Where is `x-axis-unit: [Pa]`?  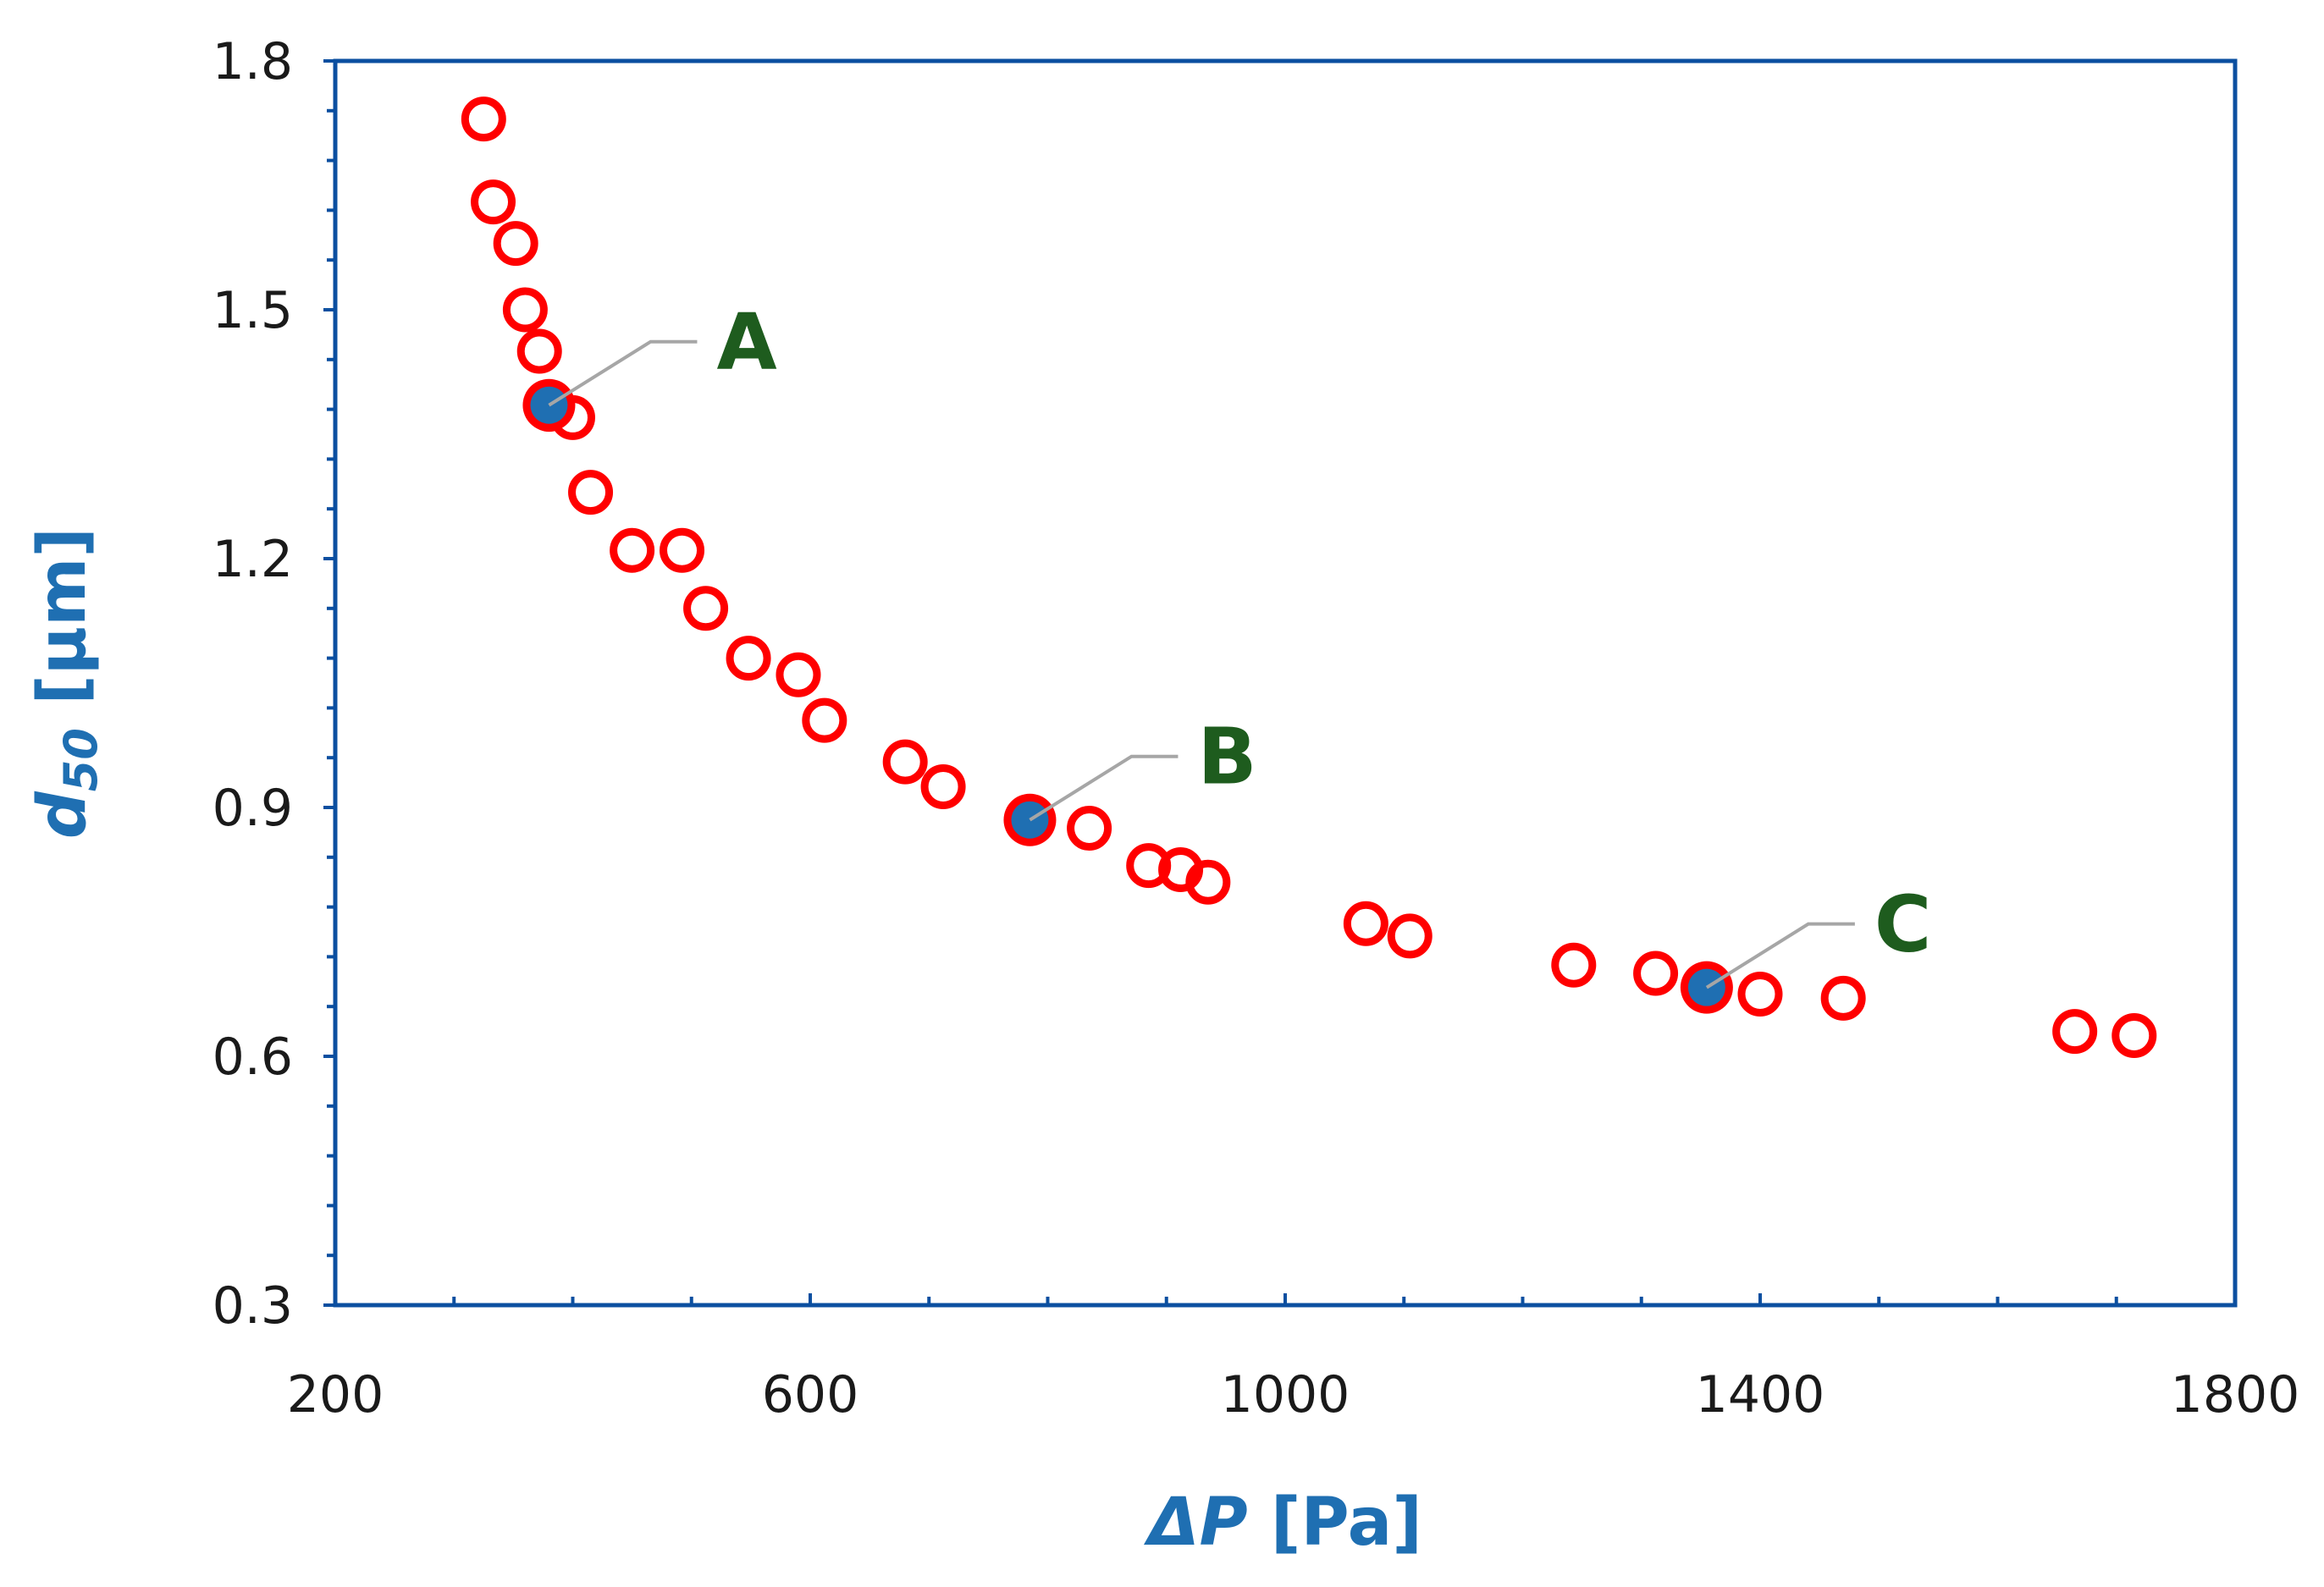 x-axis-unit: [Pa] is located at coordinates (1346, 1523).